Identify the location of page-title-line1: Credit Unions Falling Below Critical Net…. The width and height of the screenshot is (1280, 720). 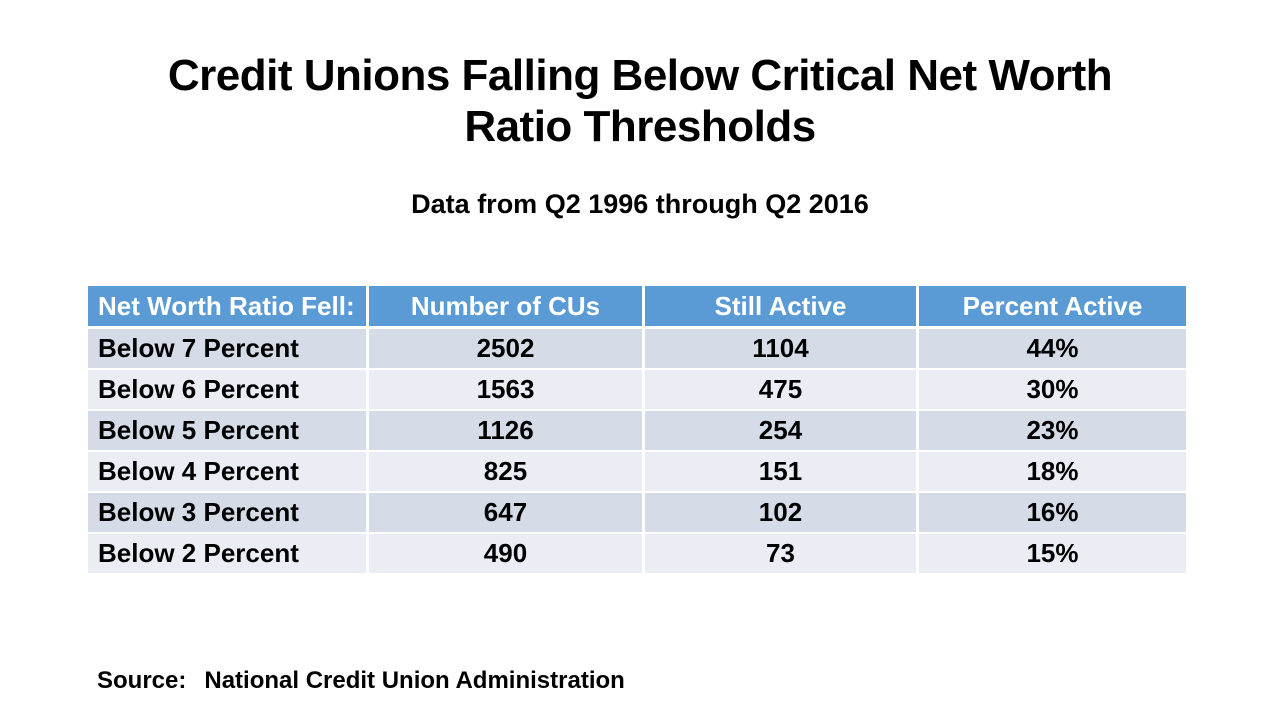
(640, 75).